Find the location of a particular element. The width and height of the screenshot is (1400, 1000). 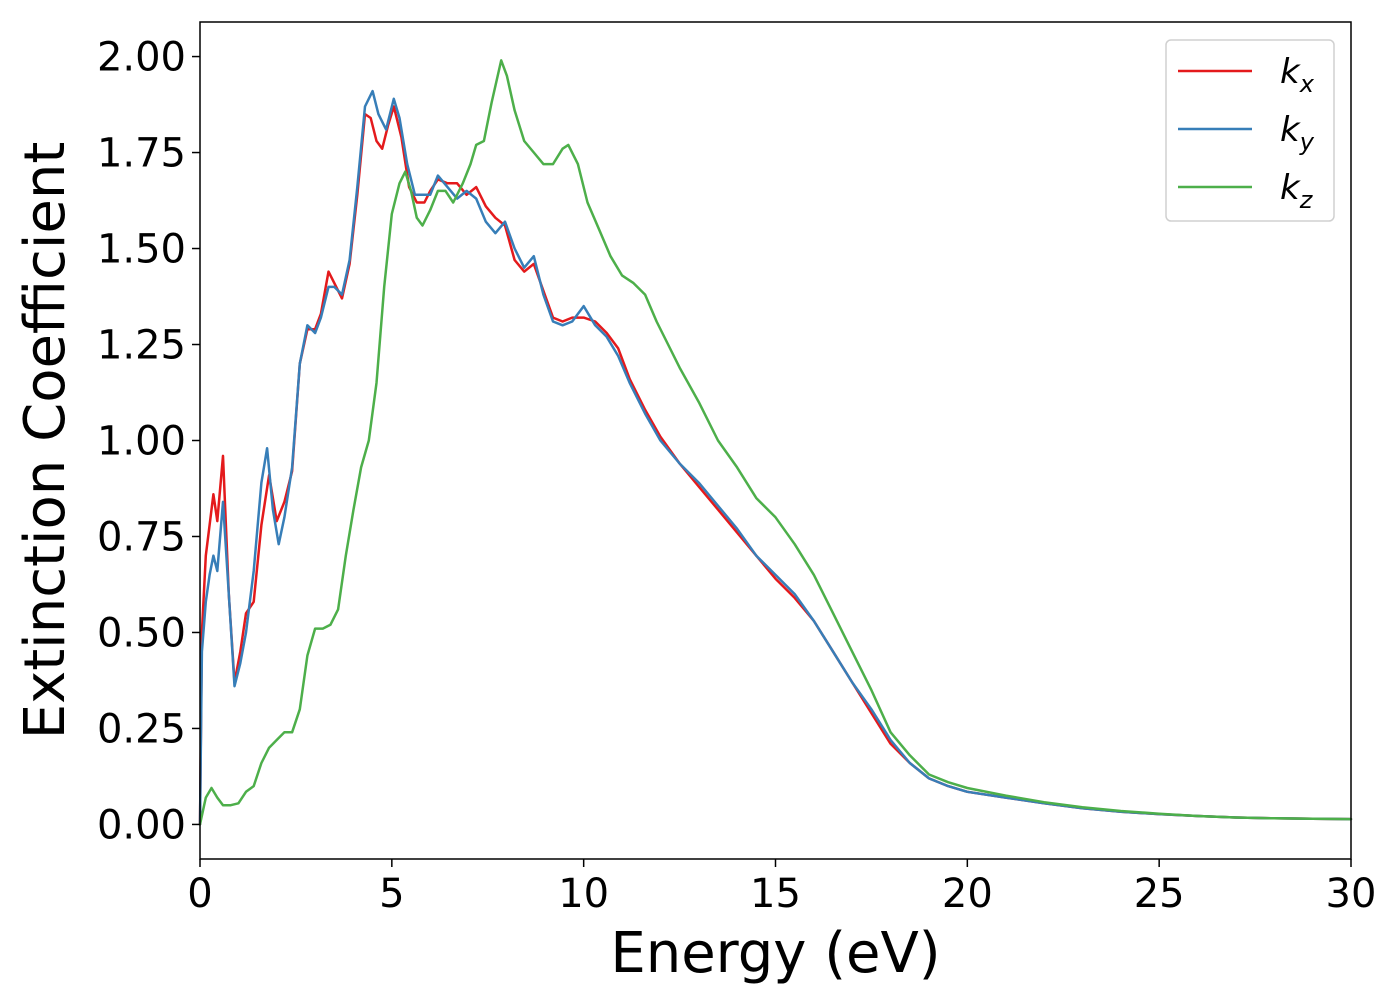

legend-label: kx is located at coordinates (1297, 75).